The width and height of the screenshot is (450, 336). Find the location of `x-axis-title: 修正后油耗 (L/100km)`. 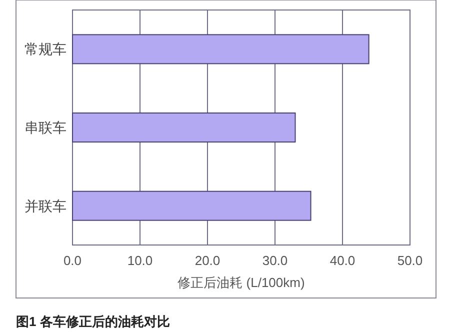

x-axis-title: 修正后油耗 (L/100km) is located at coordinates (241, 282).